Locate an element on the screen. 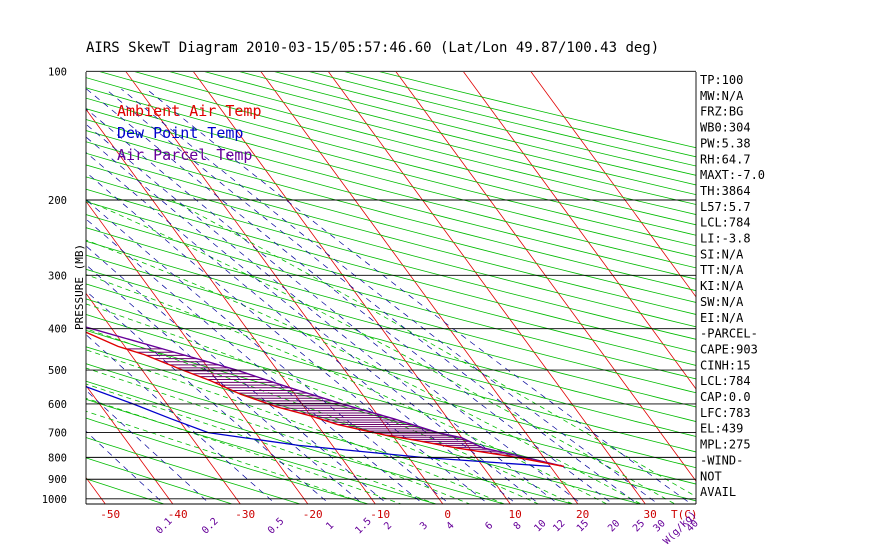 This screenshot has height=560, width=870. index-entry: NOT is located at coordinates (711, 476).